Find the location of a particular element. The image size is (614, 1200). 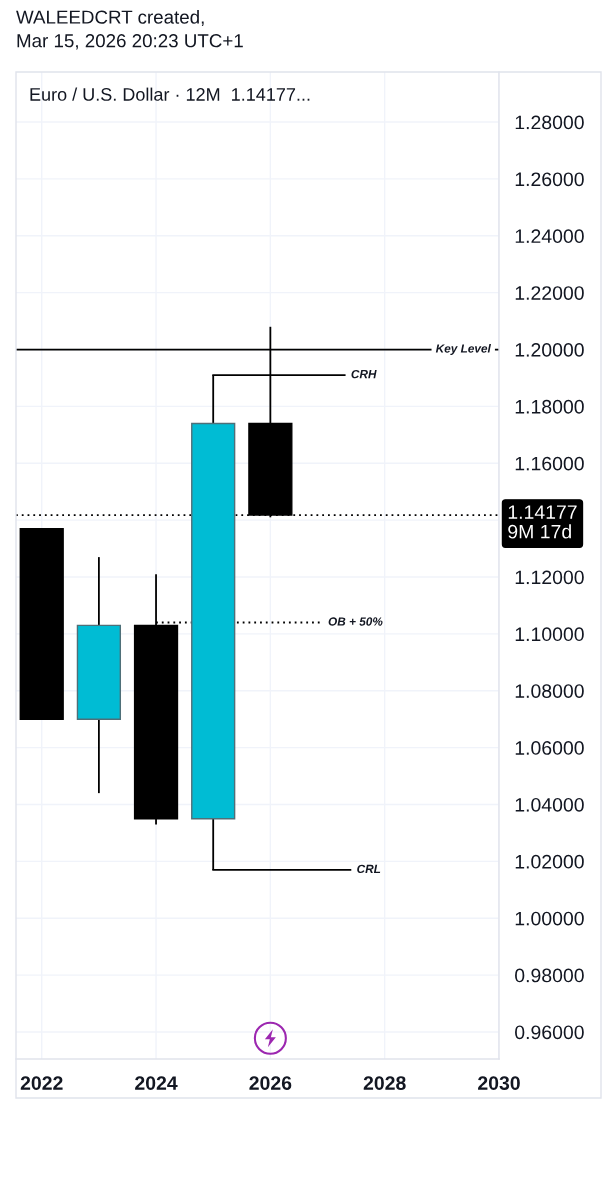

y-tick-label: 1.18000 is located at coordinates (549, 406).